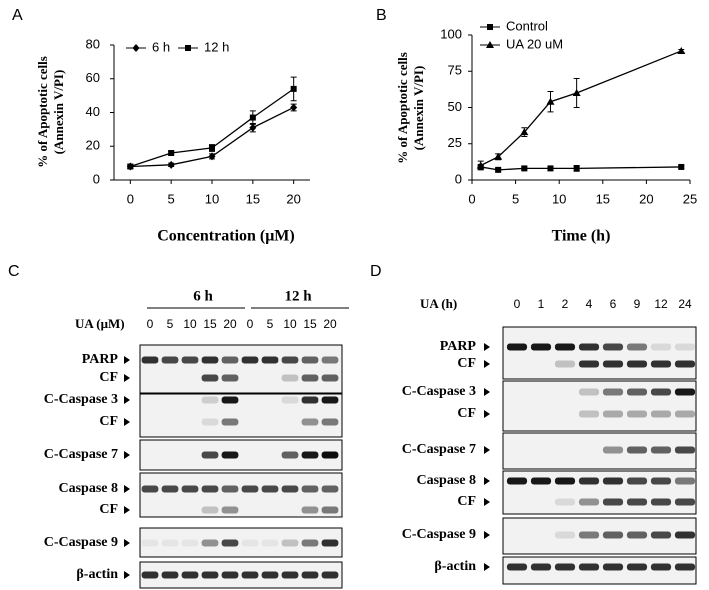 Image resolution: width=709 pixels, height=590 pixels. I want to click on lane-label: 5, so click(270, 324).